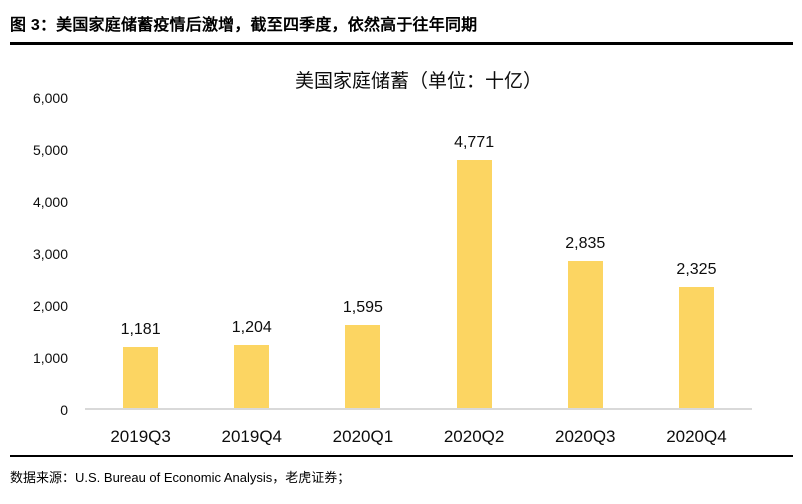 The image size is (802, 504). I want to click on x-axis: 2019Q3 2019Q4 2020Q1 2020Q2 2020Q3 2020Q4, so click(418, 429).